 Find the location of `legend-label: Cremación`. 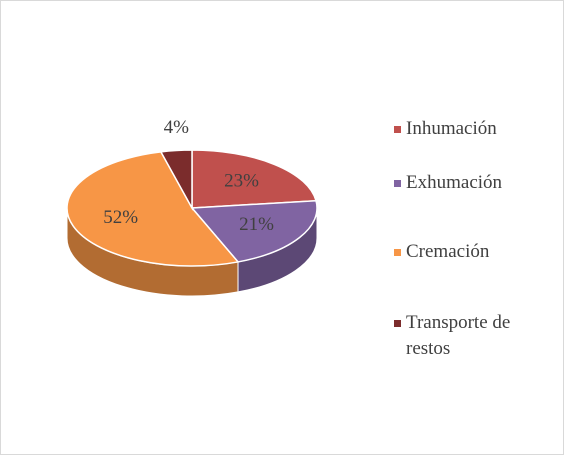

legend-label: Cremación is located at coordinates (448, 251).